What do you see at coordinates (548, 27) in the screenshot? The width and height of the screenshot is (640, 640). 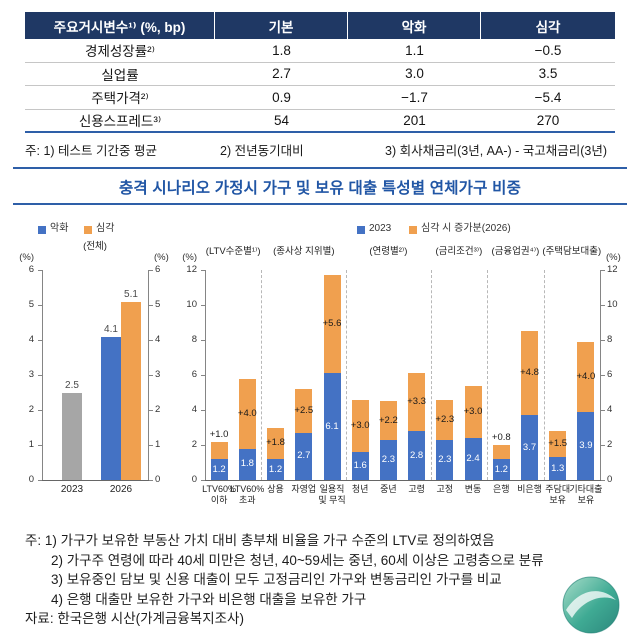 I see `table-column-header: 심각` at bounding box center [548, 27].